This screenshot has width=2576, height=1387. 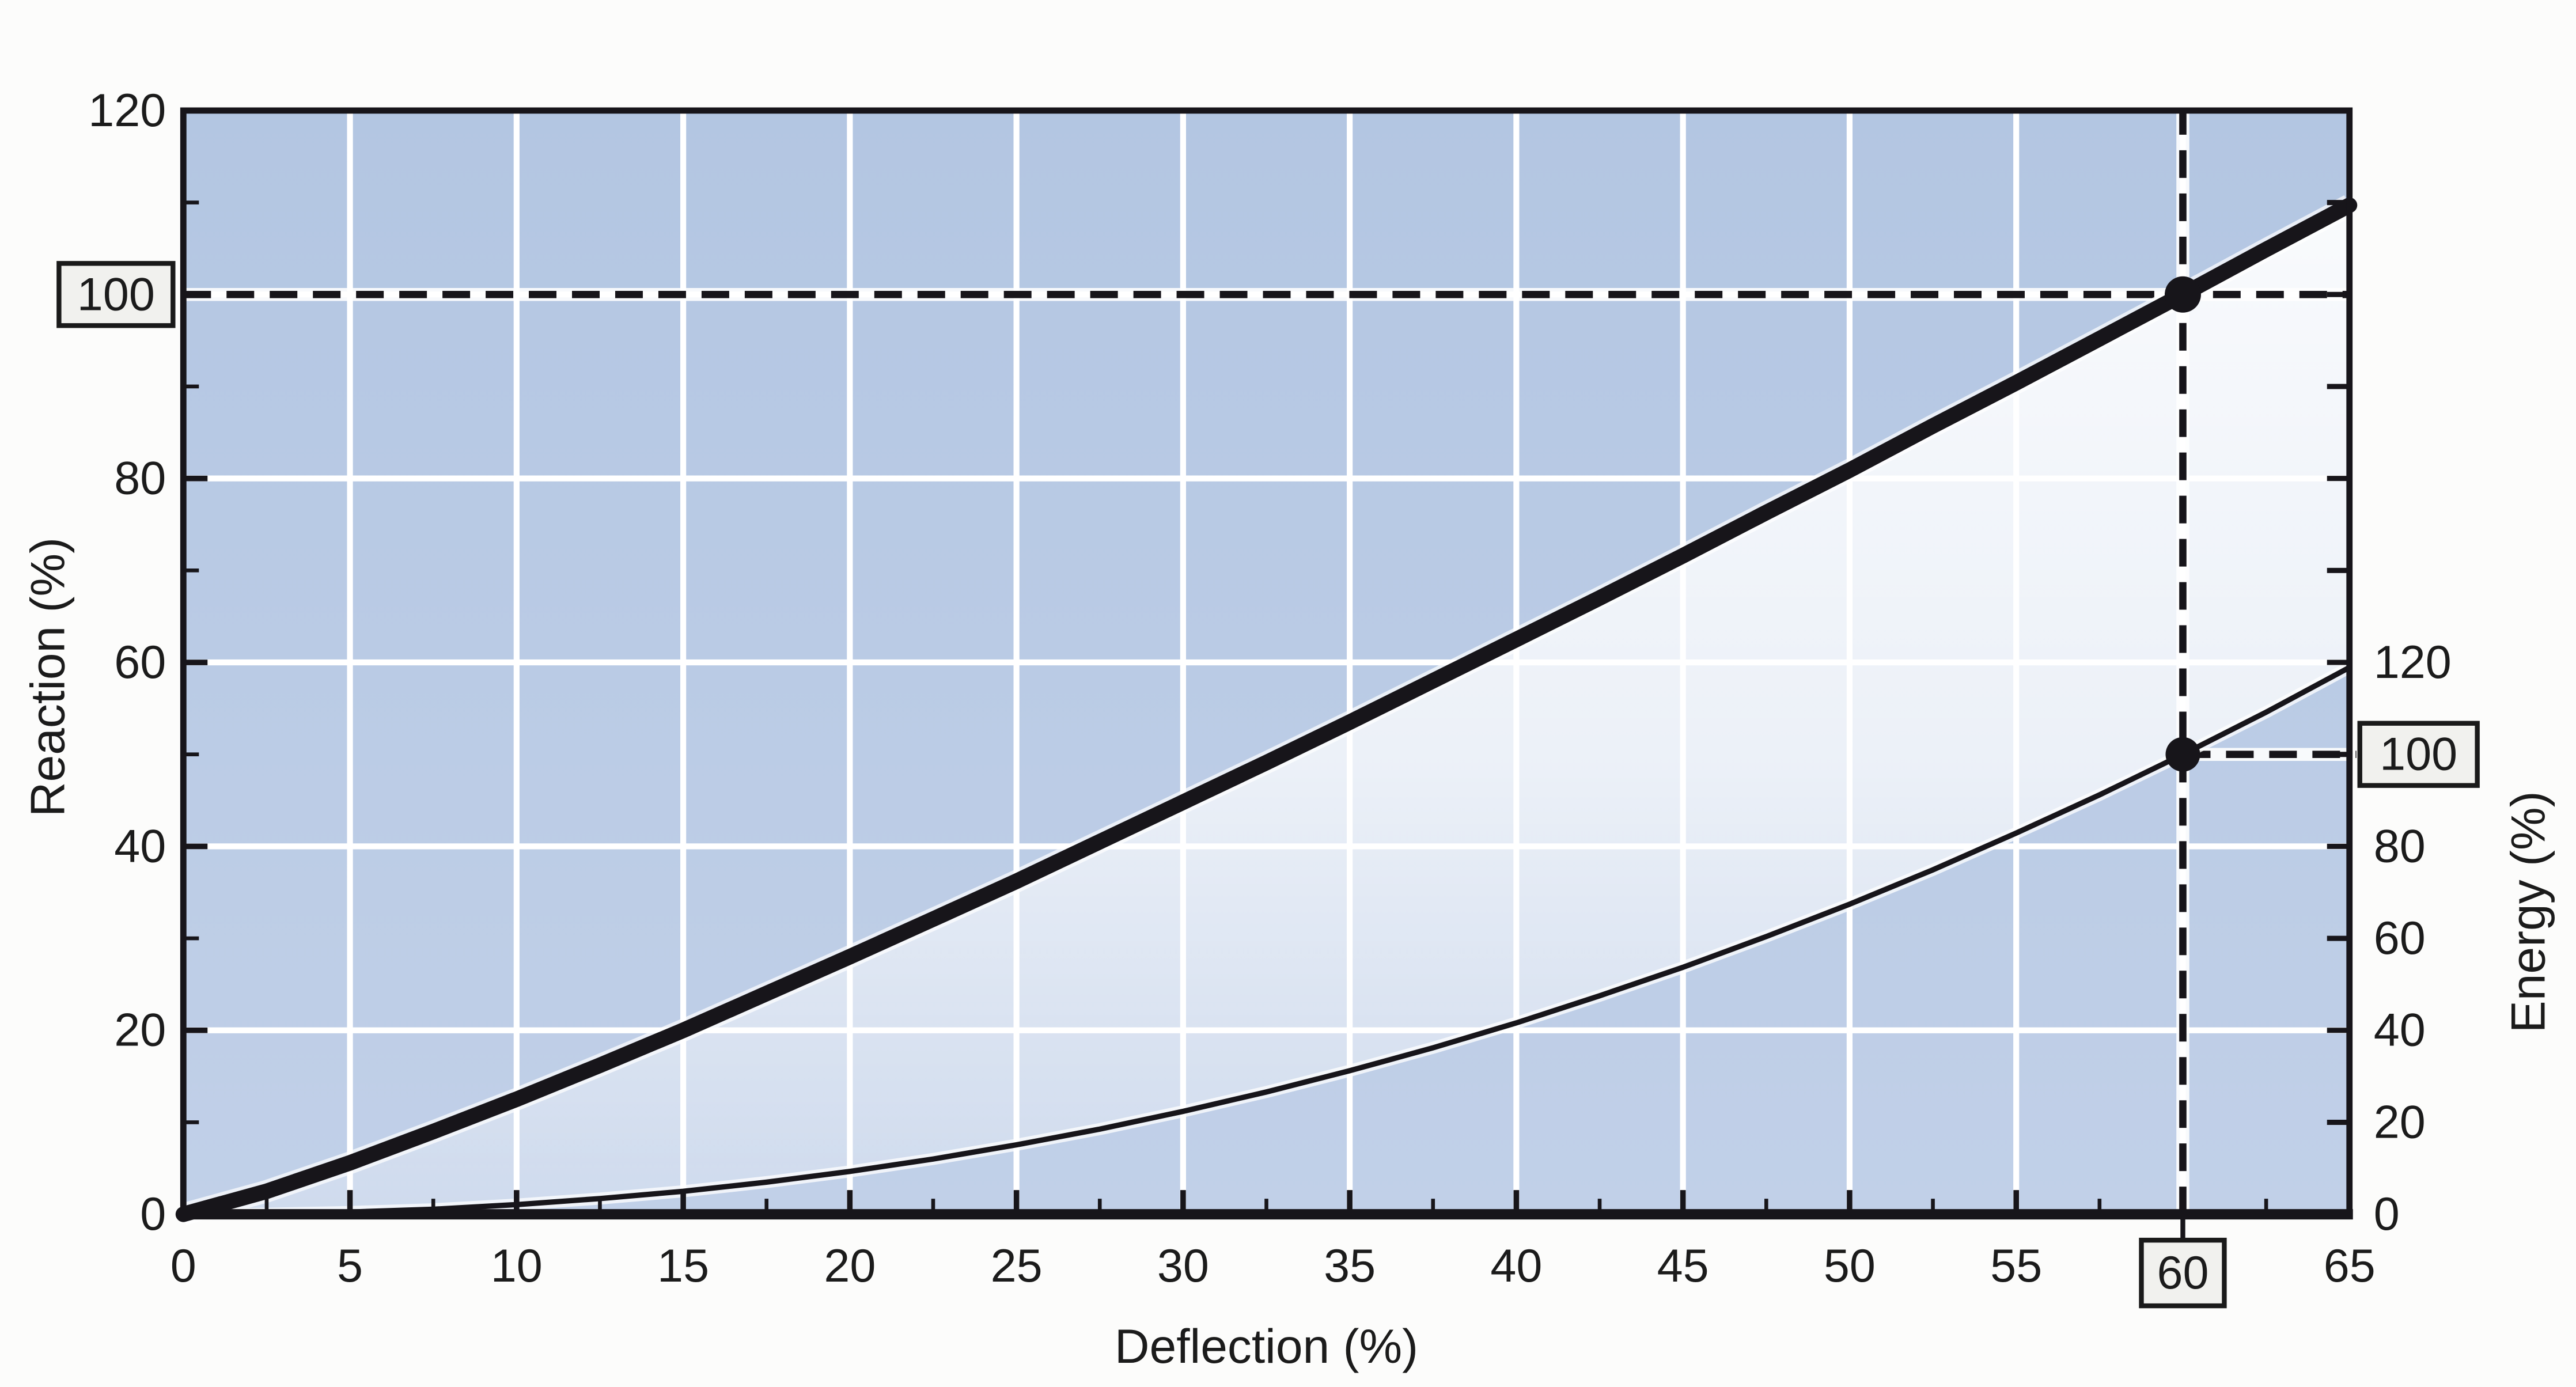 I want to click on left-tick-label: 0, so click(x=153, y=1214).